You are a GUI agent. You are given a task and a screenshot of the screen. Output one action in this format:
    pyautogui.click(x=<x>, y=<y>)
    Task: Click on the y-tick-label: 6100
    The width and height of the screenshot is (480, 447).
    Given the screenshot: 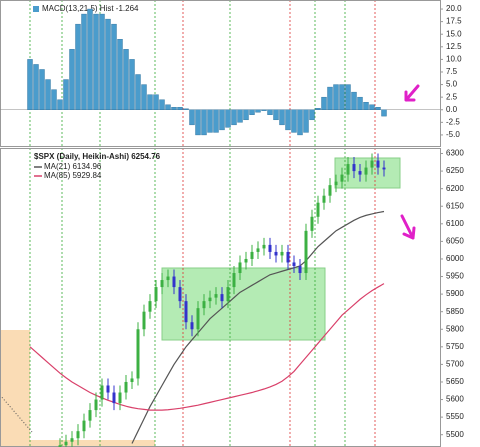 What is the action you would take?
    pyautogui.click(x=455, y=223)
    